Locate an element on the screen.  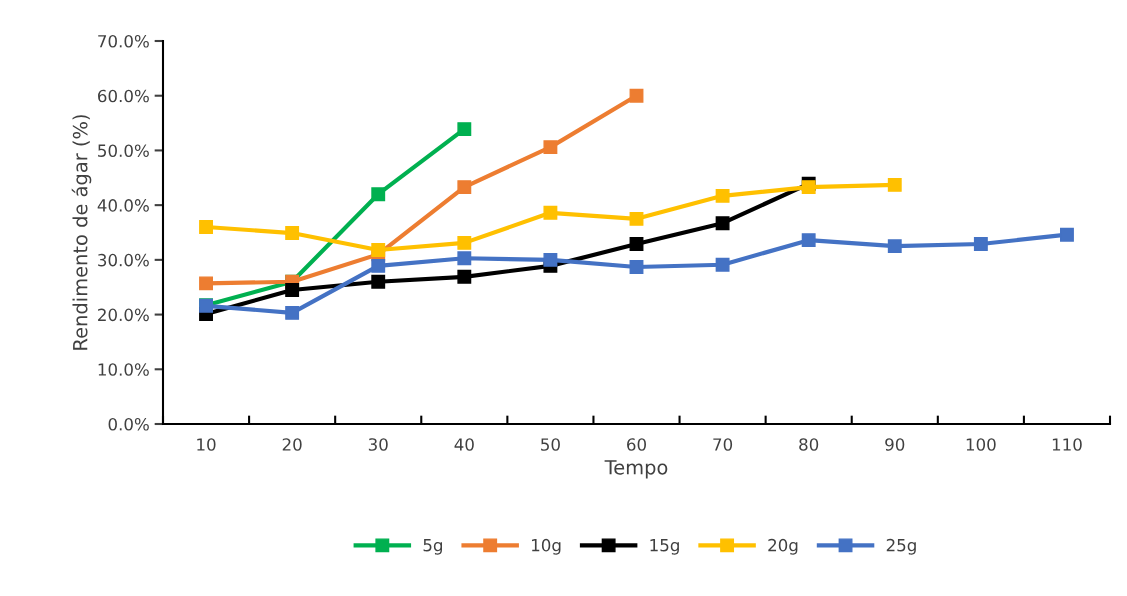
x-tick-label: 10 is located at coordinates (206, 444).